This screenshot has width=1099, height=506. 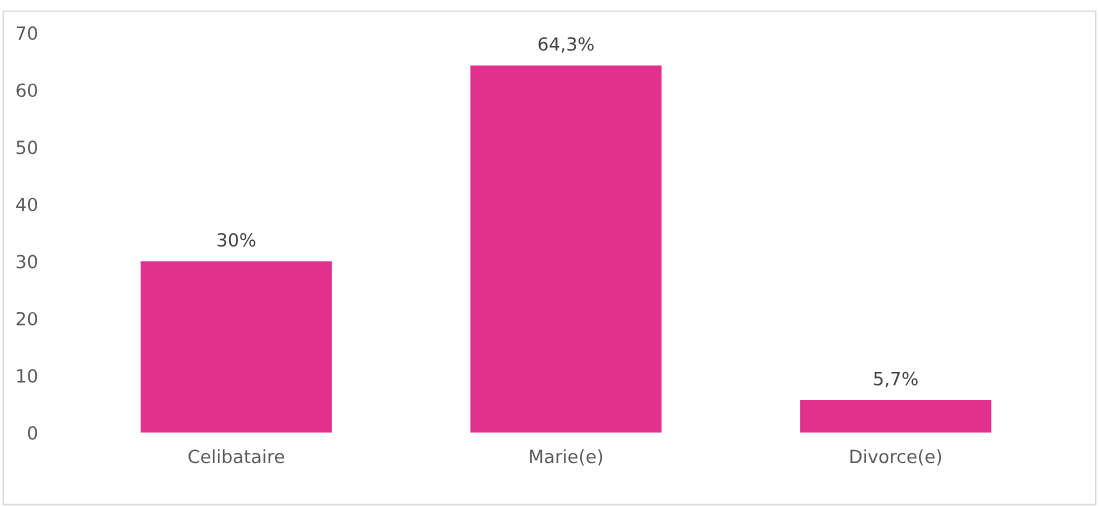 What do you see at coordinates (32, 433) in the screenshot?
I see `y-tick-label: 0` at bounding box center [32, 433].